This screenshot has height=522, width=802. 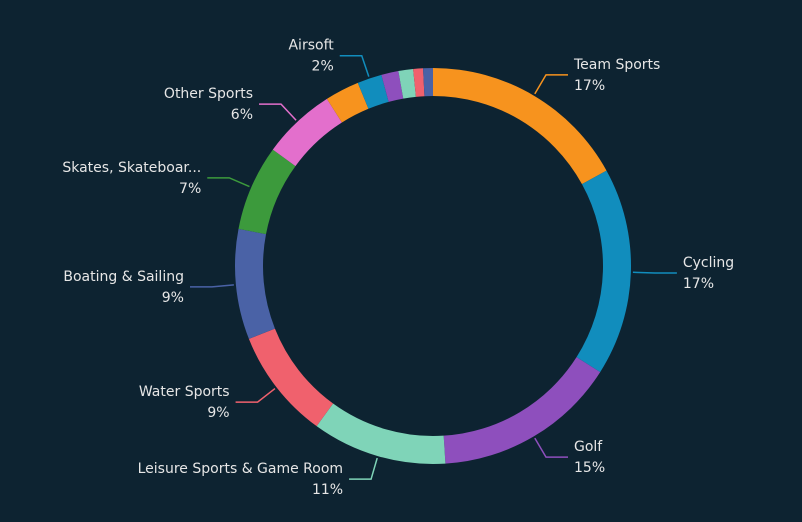 What do you see at coordinates (242, 115) in the screenshot?
I see `slice-value-label: 6%` at bounding box center [242, 115].